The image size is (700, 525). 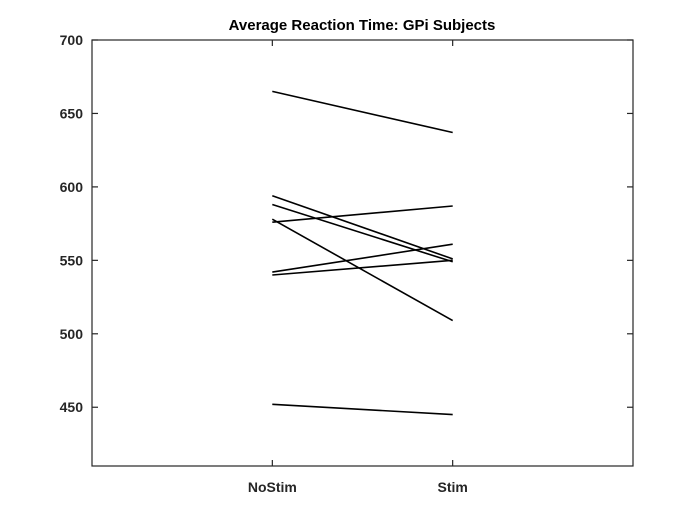 What do you see at coordinates (452, 487) in the screenshot?
I see `x-tick-label: Stim` at bounding box center [452, 487].